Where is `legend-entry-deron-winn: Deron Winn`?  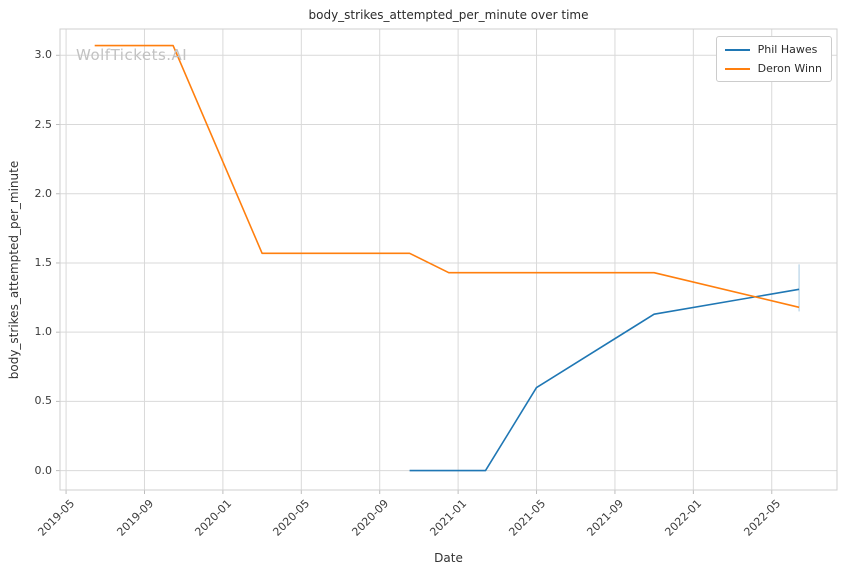 legend-entry-deron-winn: Deron Winn is located at coordinates (773, 68).